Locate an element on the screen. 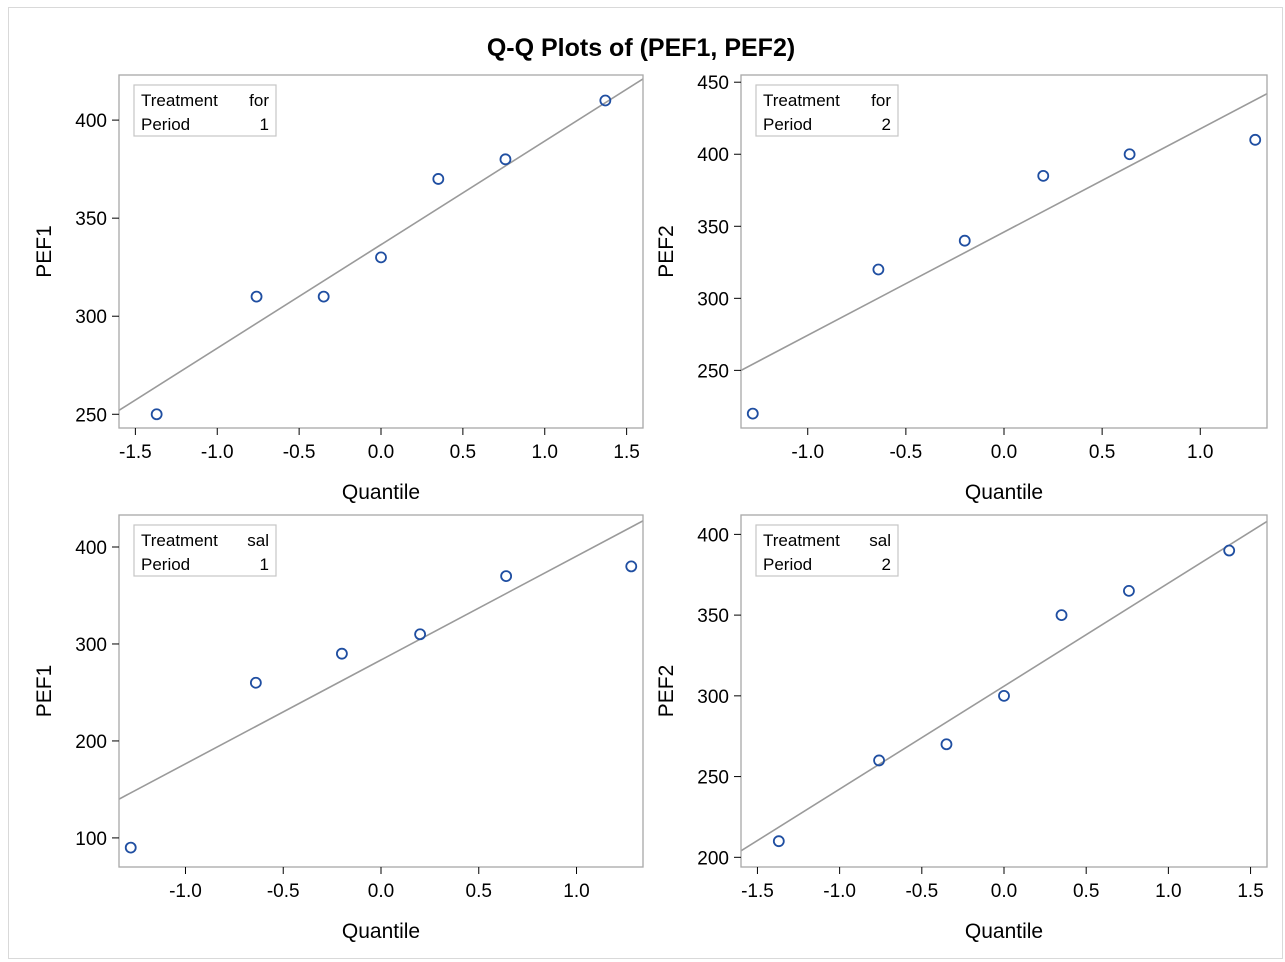  figure-title: Q-Q Plots of (PEF1, PEF2) is located at coordinates (641, 48).